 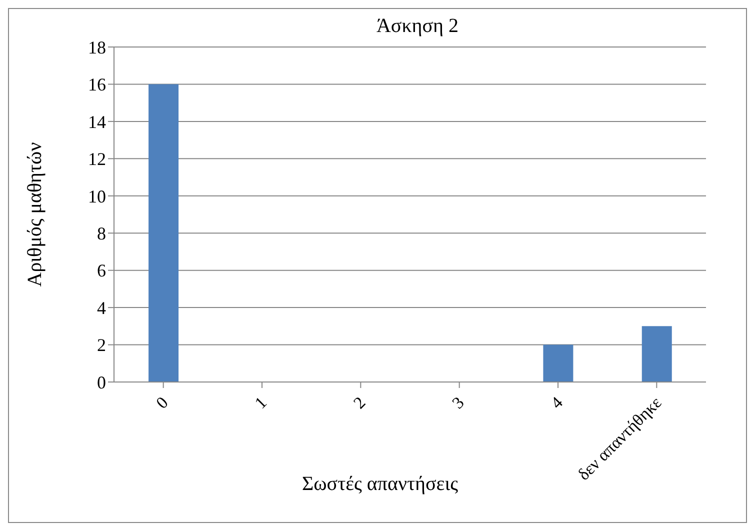 What do you see at coordinates (97, 47) in the screenshot?
I see `y-tick-label: 18` at bounding box center [97, 47].